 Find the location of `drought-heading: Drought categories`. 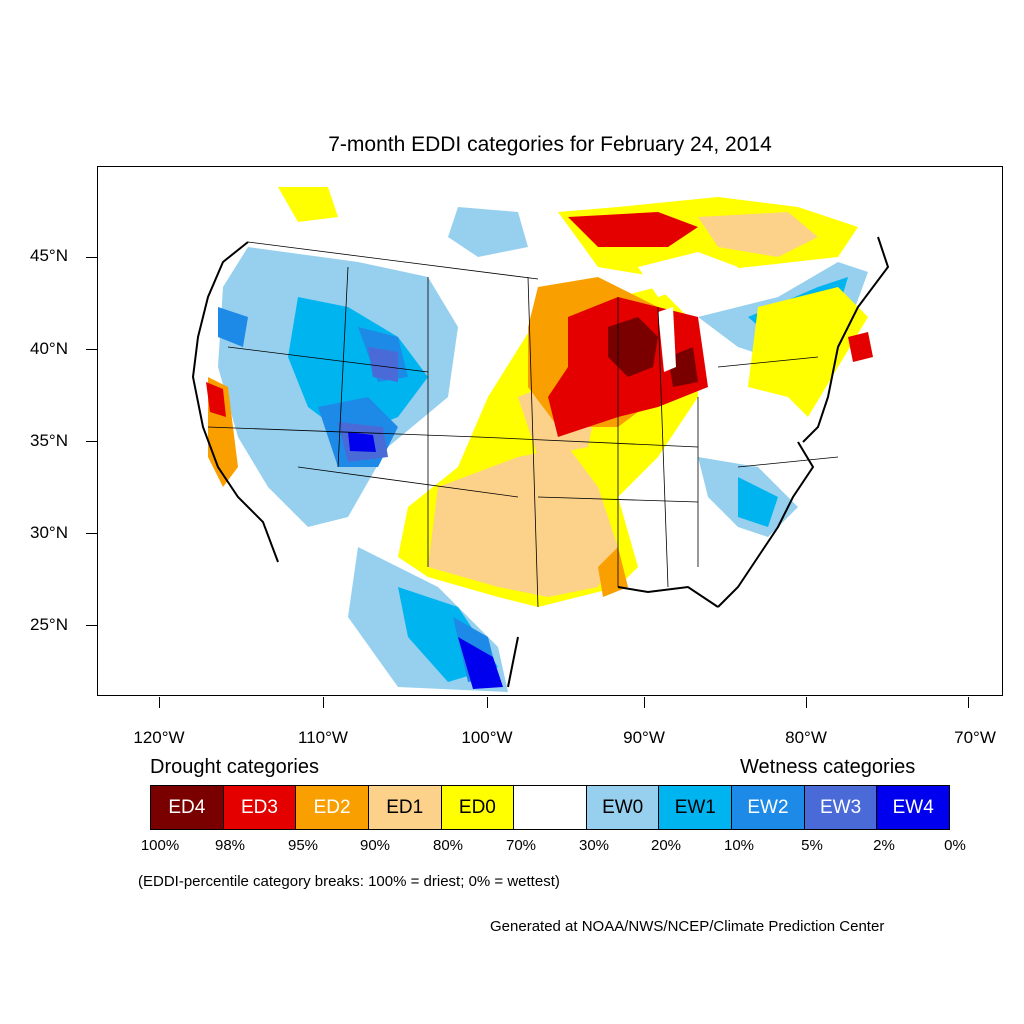

drought-heading: Drought categories is located at coordinates (234, 767).